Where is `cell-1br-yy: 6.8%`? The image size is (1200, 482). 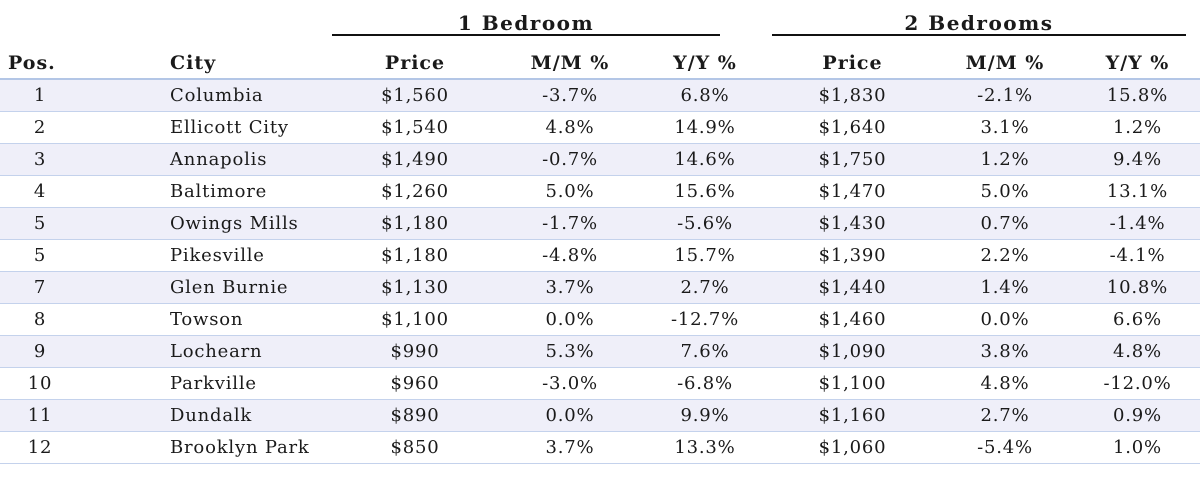 cell-1br-yy: 6.8% is located at coordinates (705, 95).